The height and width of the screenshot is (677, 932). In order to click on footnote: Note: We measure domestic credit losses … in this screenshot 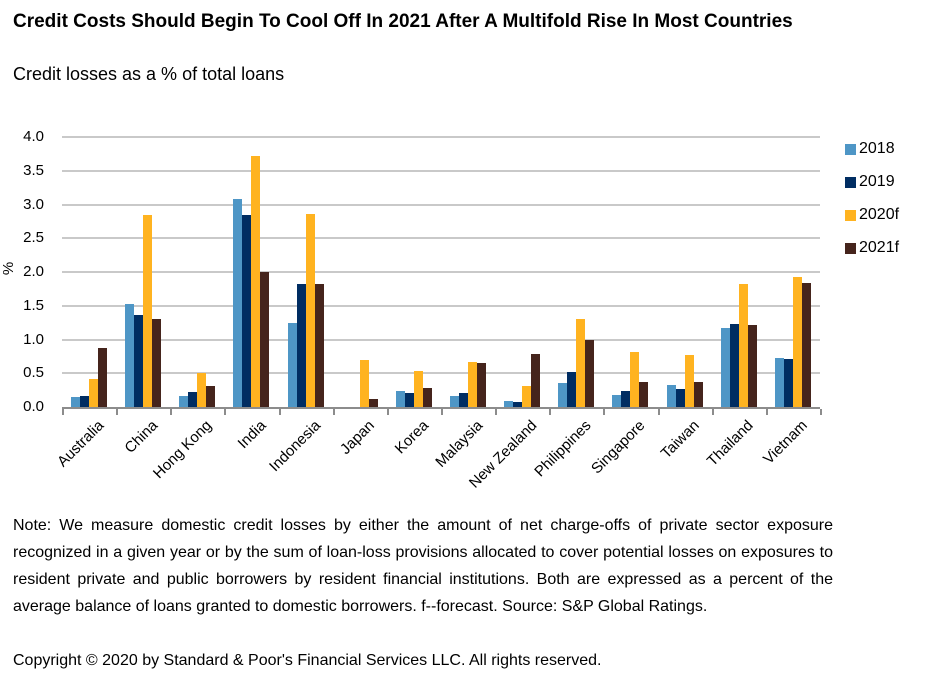, I will do `click(423, 566)`.